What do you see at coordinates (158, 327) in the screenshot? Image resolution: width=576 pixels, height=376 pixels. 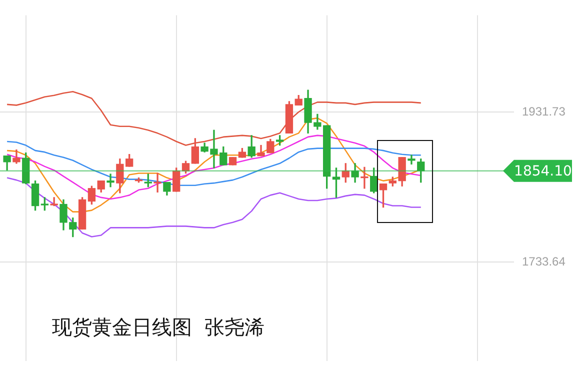 I see `text: 现货黄金日线图 张尧浠` at bounding box center [158, 327].